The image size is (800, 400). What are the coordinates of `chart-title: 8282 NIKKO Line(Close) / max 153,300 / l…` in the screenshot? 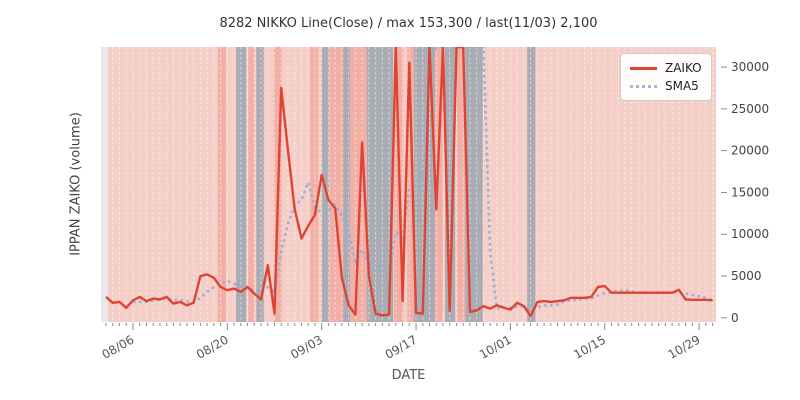 It's located at (408, 23).